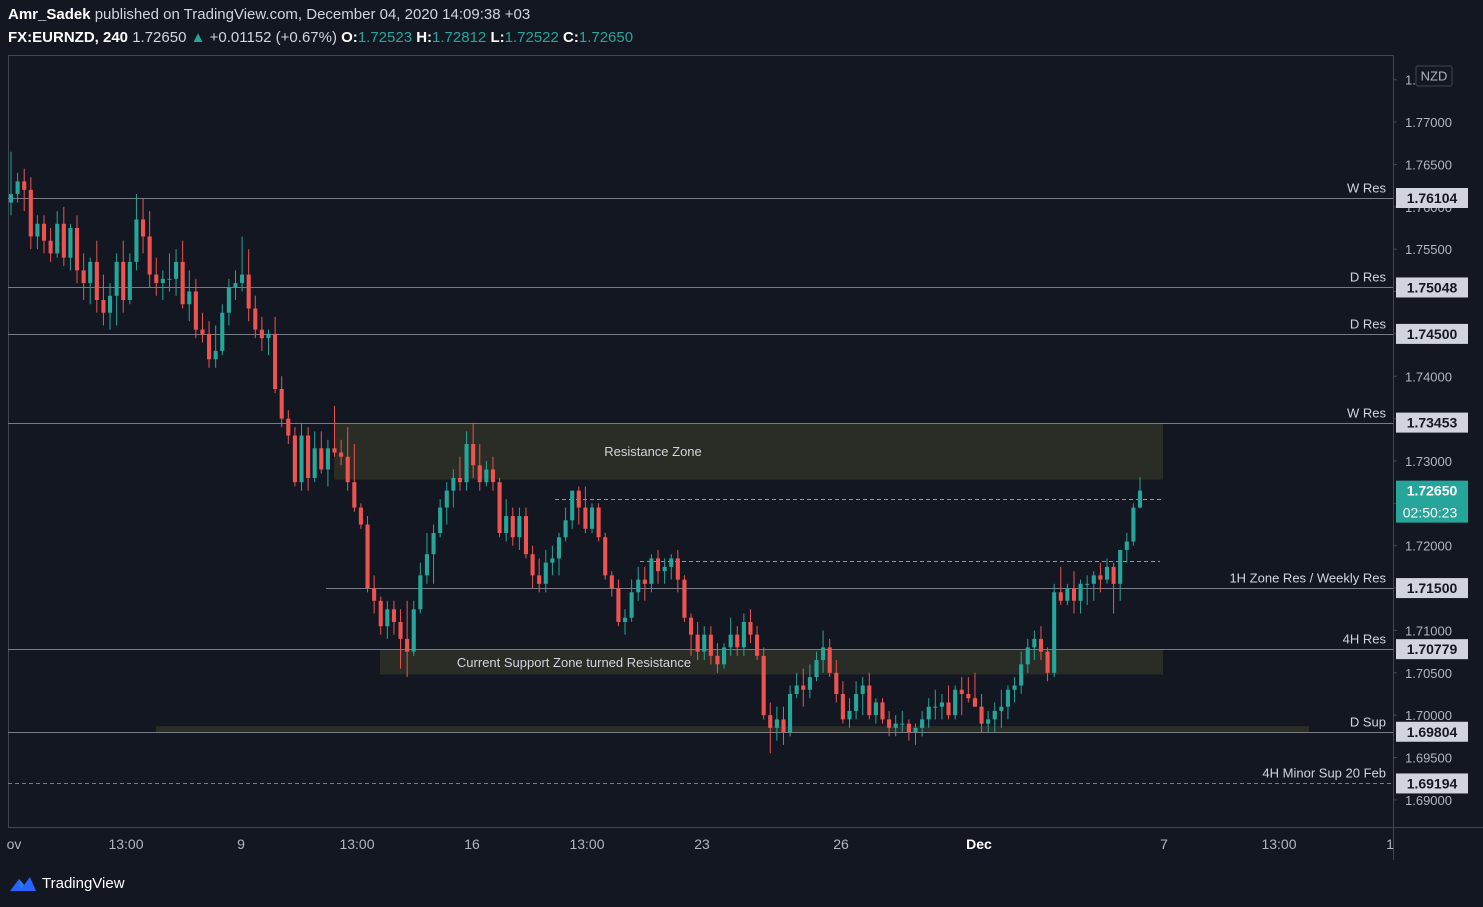 This screenshot has width=1483, height=907. What do you see at coordinates (497, 37) in the screenshot?
I see `low-label: L:` at bounding box center [497, 37].